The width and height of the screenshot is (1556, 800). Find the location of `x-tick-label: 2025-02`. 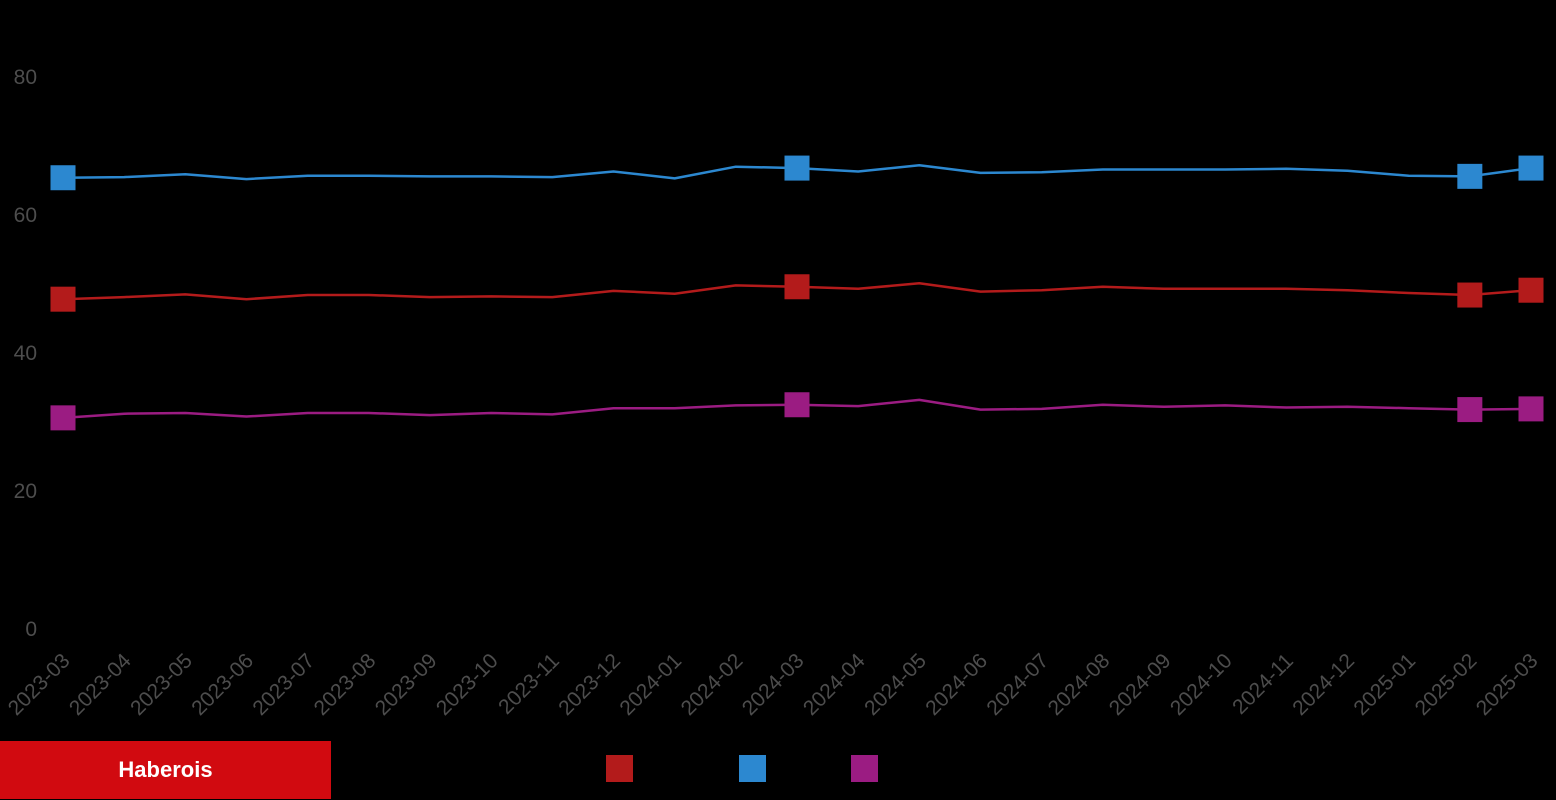

x-tick-label: 2025-02 is located at coordinates (1446, 684).